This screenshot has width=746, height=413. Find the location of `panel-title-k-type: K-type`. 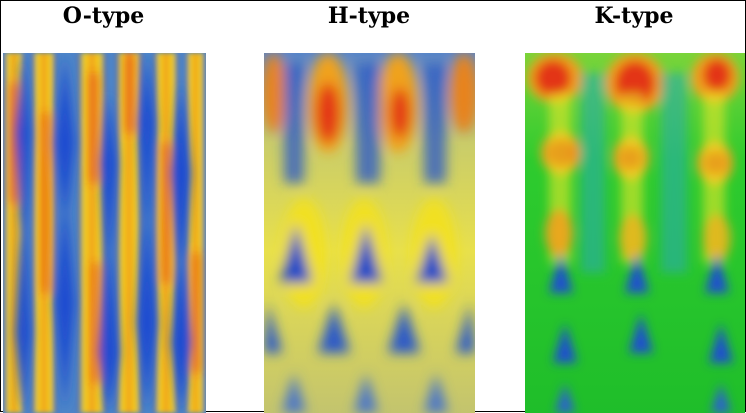

panel-title-k-type: K-type is located at coordinates (634, 16).